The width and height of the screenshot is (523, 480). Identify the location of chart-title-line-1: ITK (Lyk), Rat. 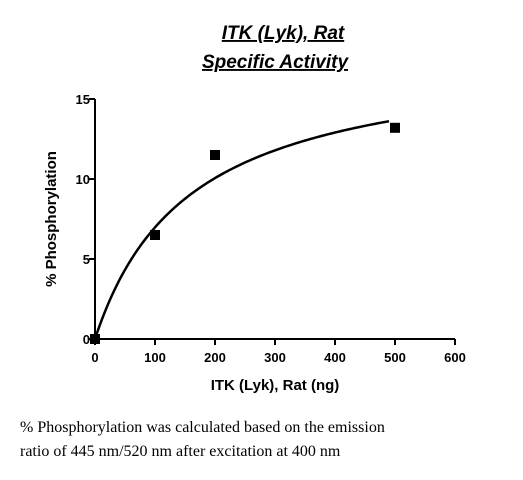
(283, 33).